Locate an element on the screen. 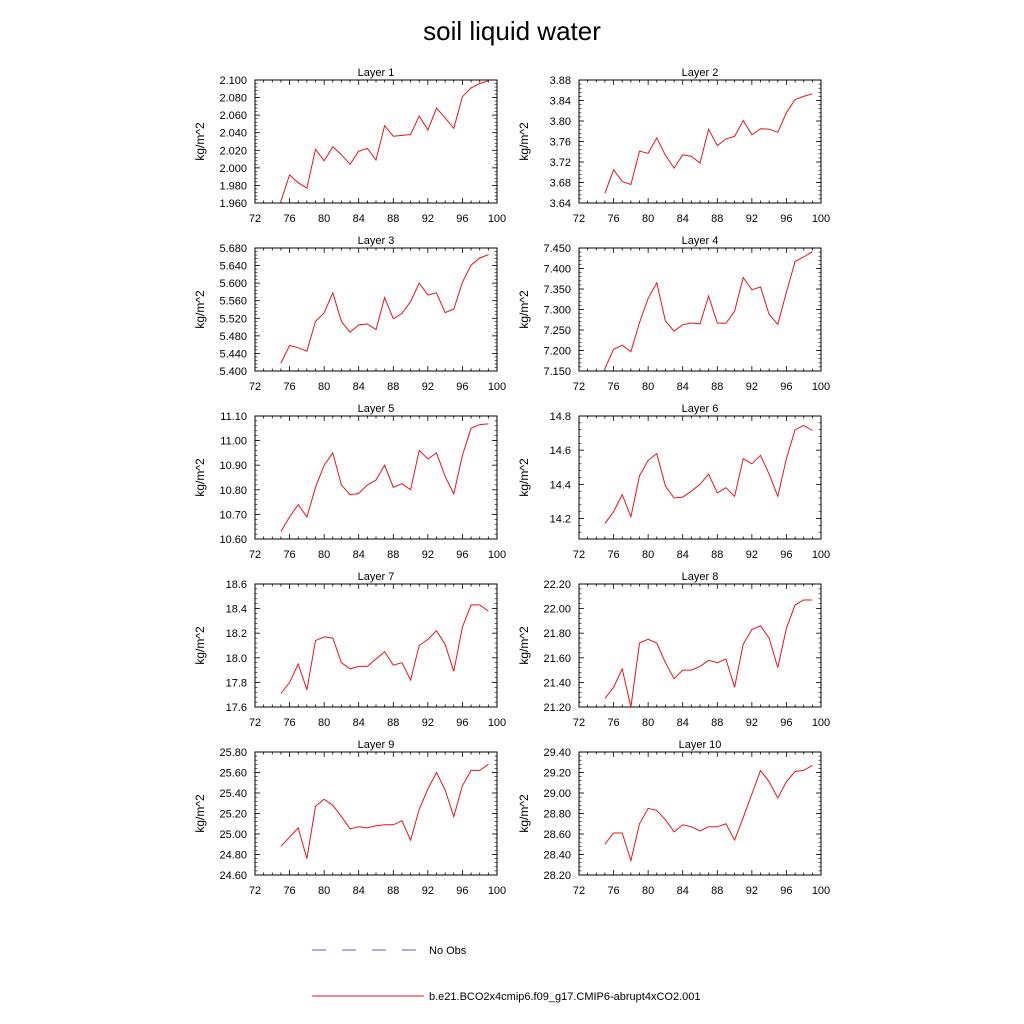 The image size is (1024, 1024). y-tick-label-layer-1: 2.000 is located at coordinates (233, 169).